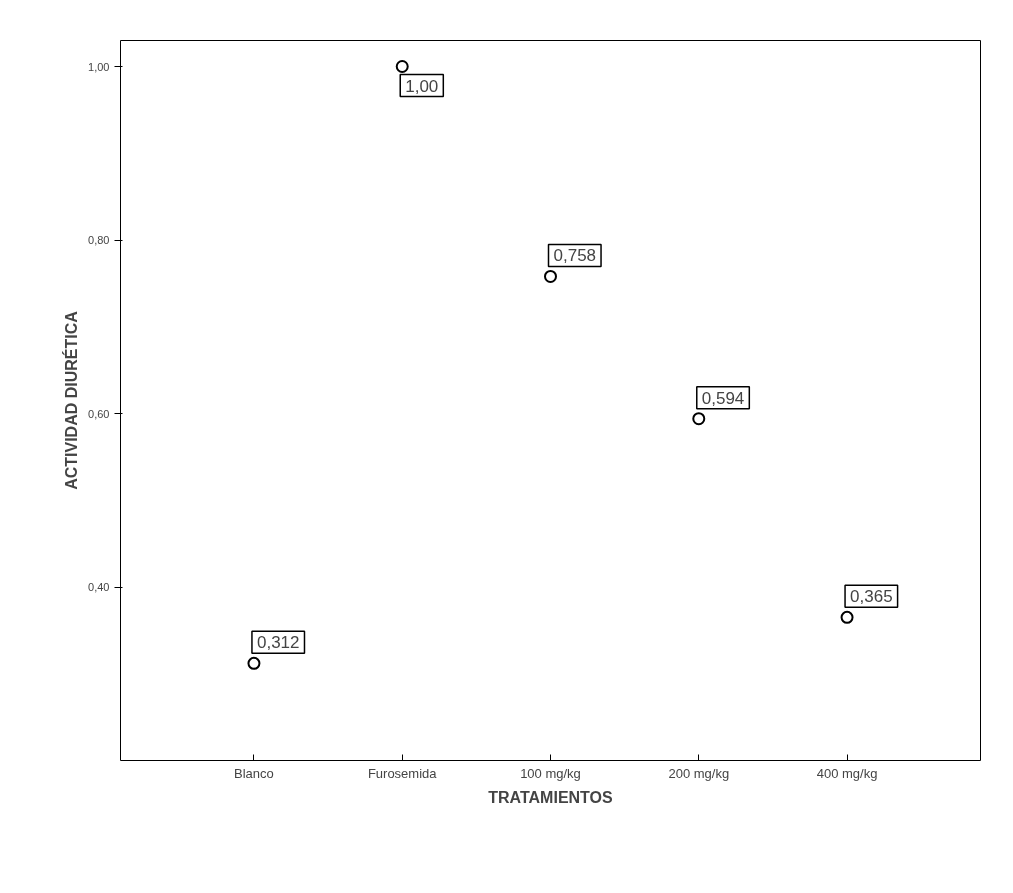 This screenshot has height=893, width=1013. Describe the element at coordinates (99, 587) in the screenshot. I see `y-tick-label: 0,40` at that location.